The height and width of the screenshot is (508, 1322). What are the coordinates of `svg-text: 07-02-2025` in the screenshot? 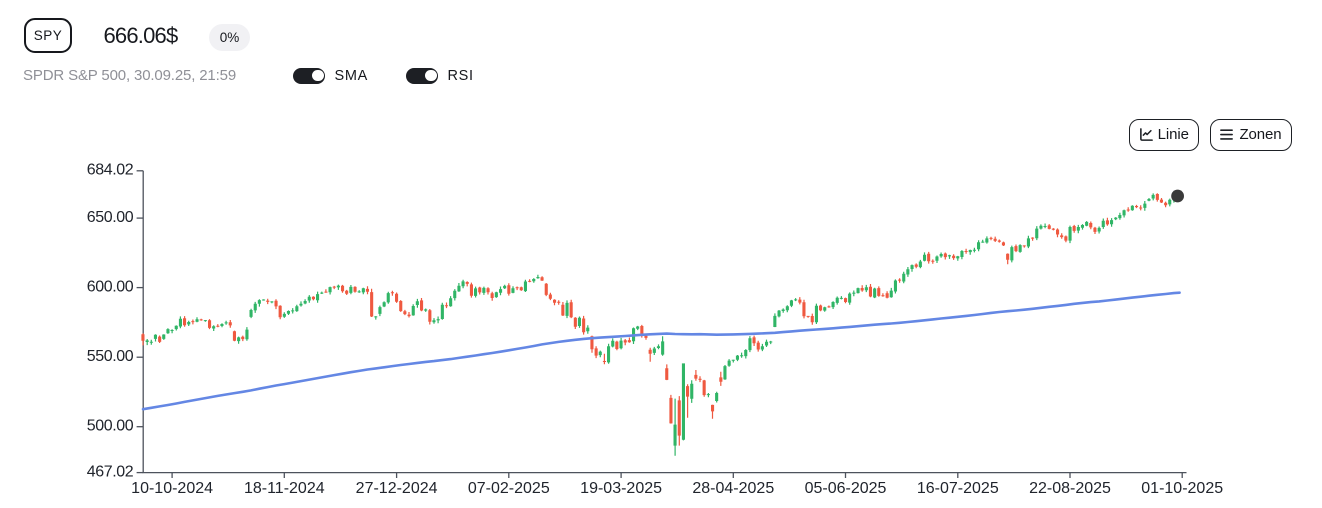 It's located at (509, 488).